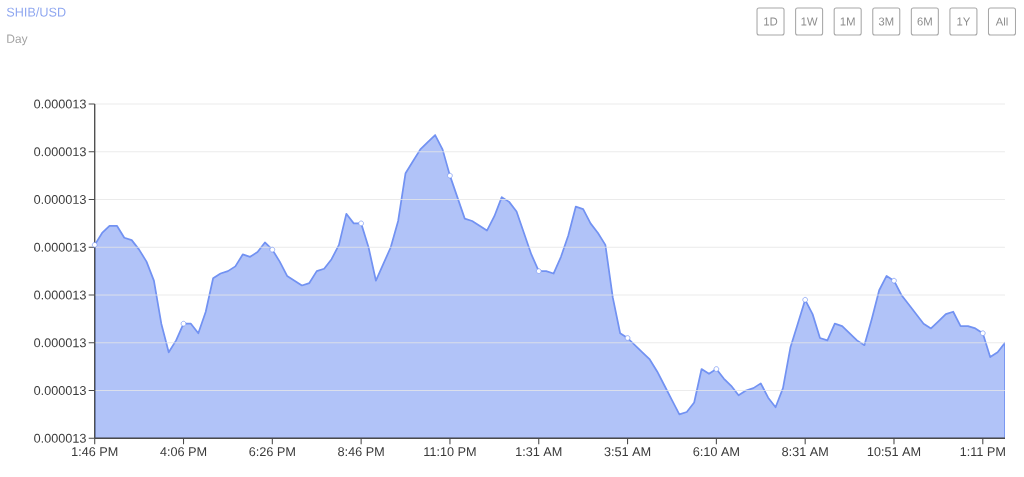 This screenshot has height=477, width=1024. Describe the element at coordinates (539, 452) in the screenshot. I see `x-tick-label: 1:31 AM` at that location.